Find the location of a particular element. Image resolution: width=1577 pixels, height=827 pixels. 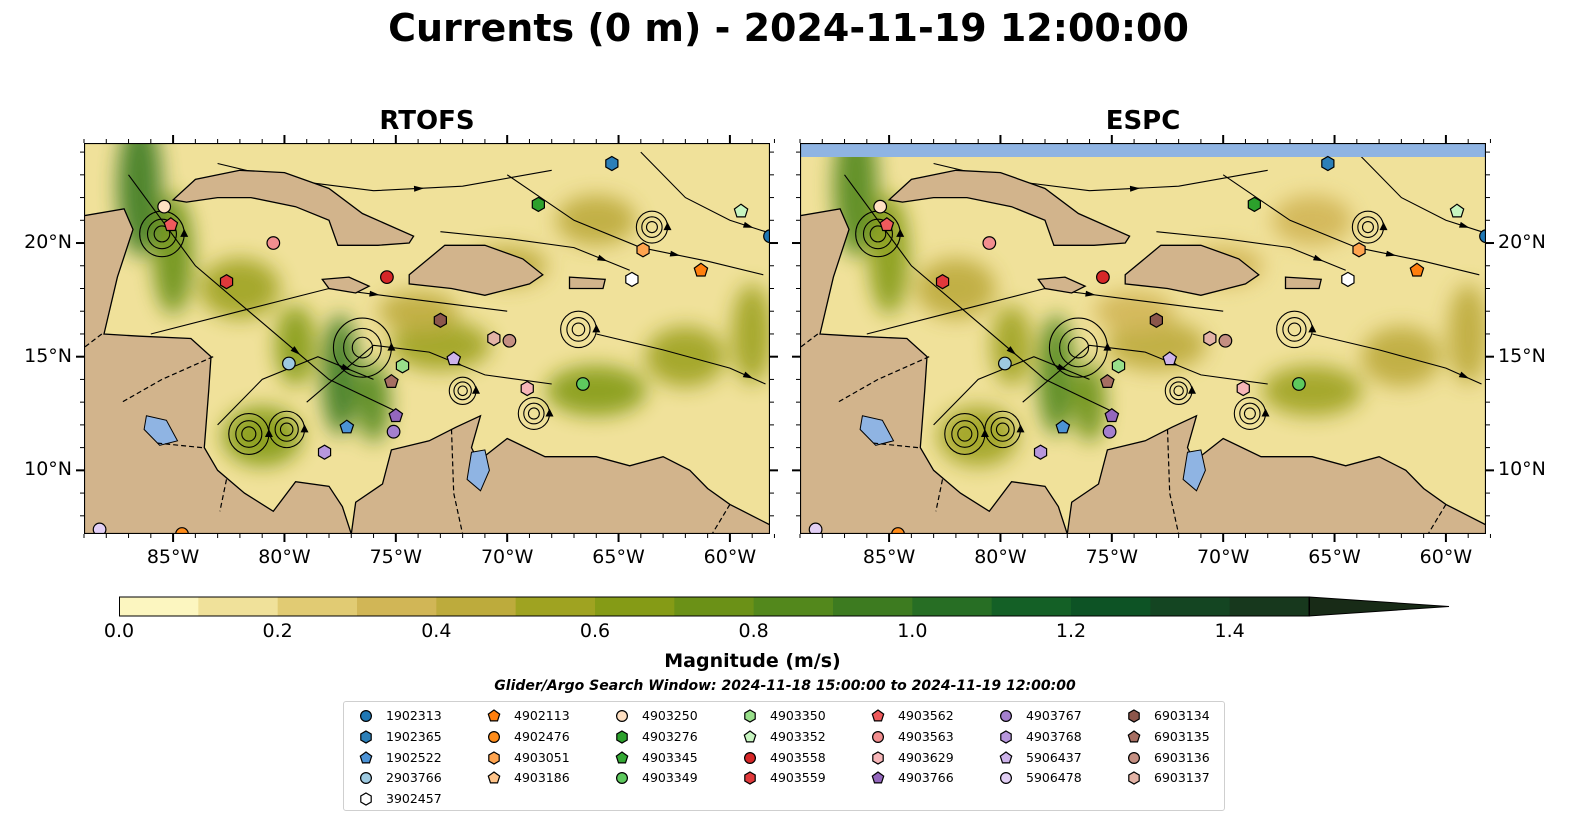

legend-label: 1902522 is located at coordinates (414, 757).